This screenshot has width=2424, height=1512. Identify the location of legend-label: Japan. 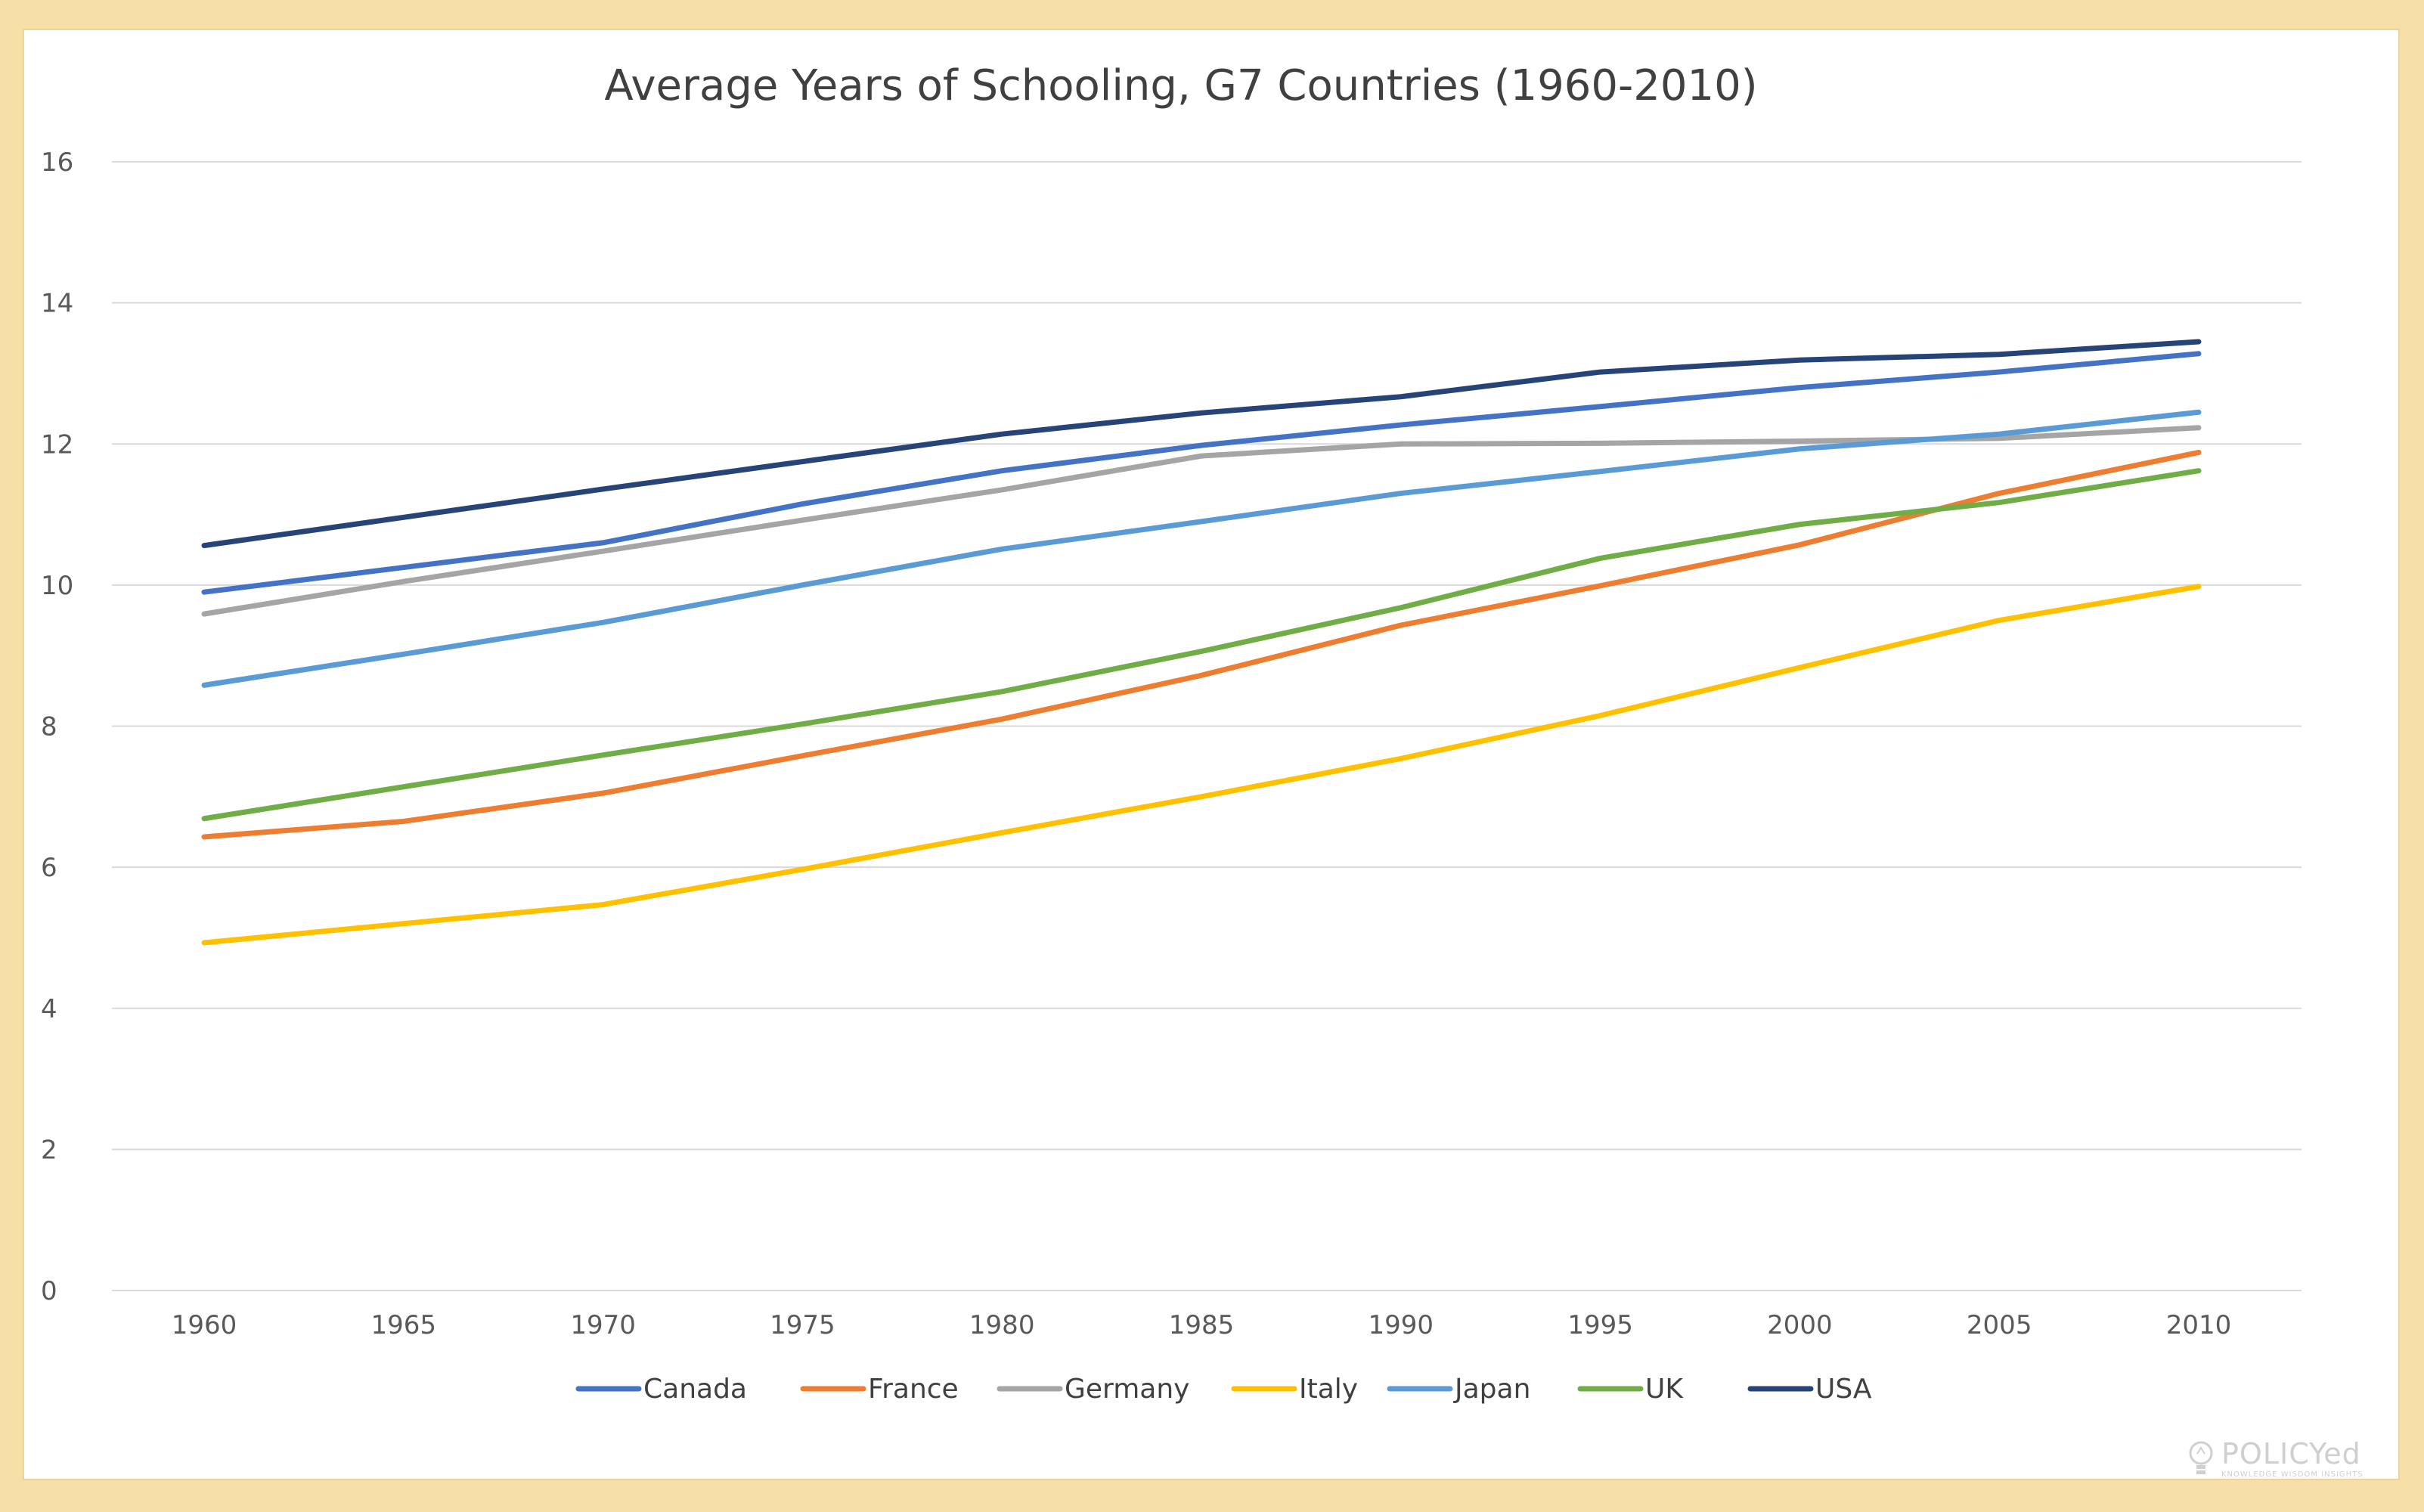
(1491, 1389).